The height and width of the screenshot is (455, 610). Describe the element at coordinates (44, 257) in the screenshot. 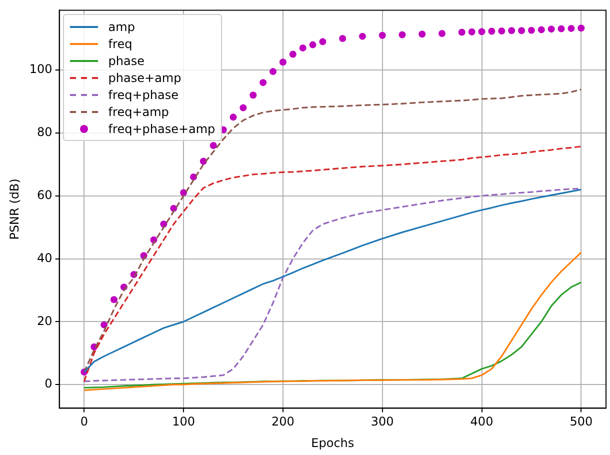

I see `y-tick-label: 40` at that location.